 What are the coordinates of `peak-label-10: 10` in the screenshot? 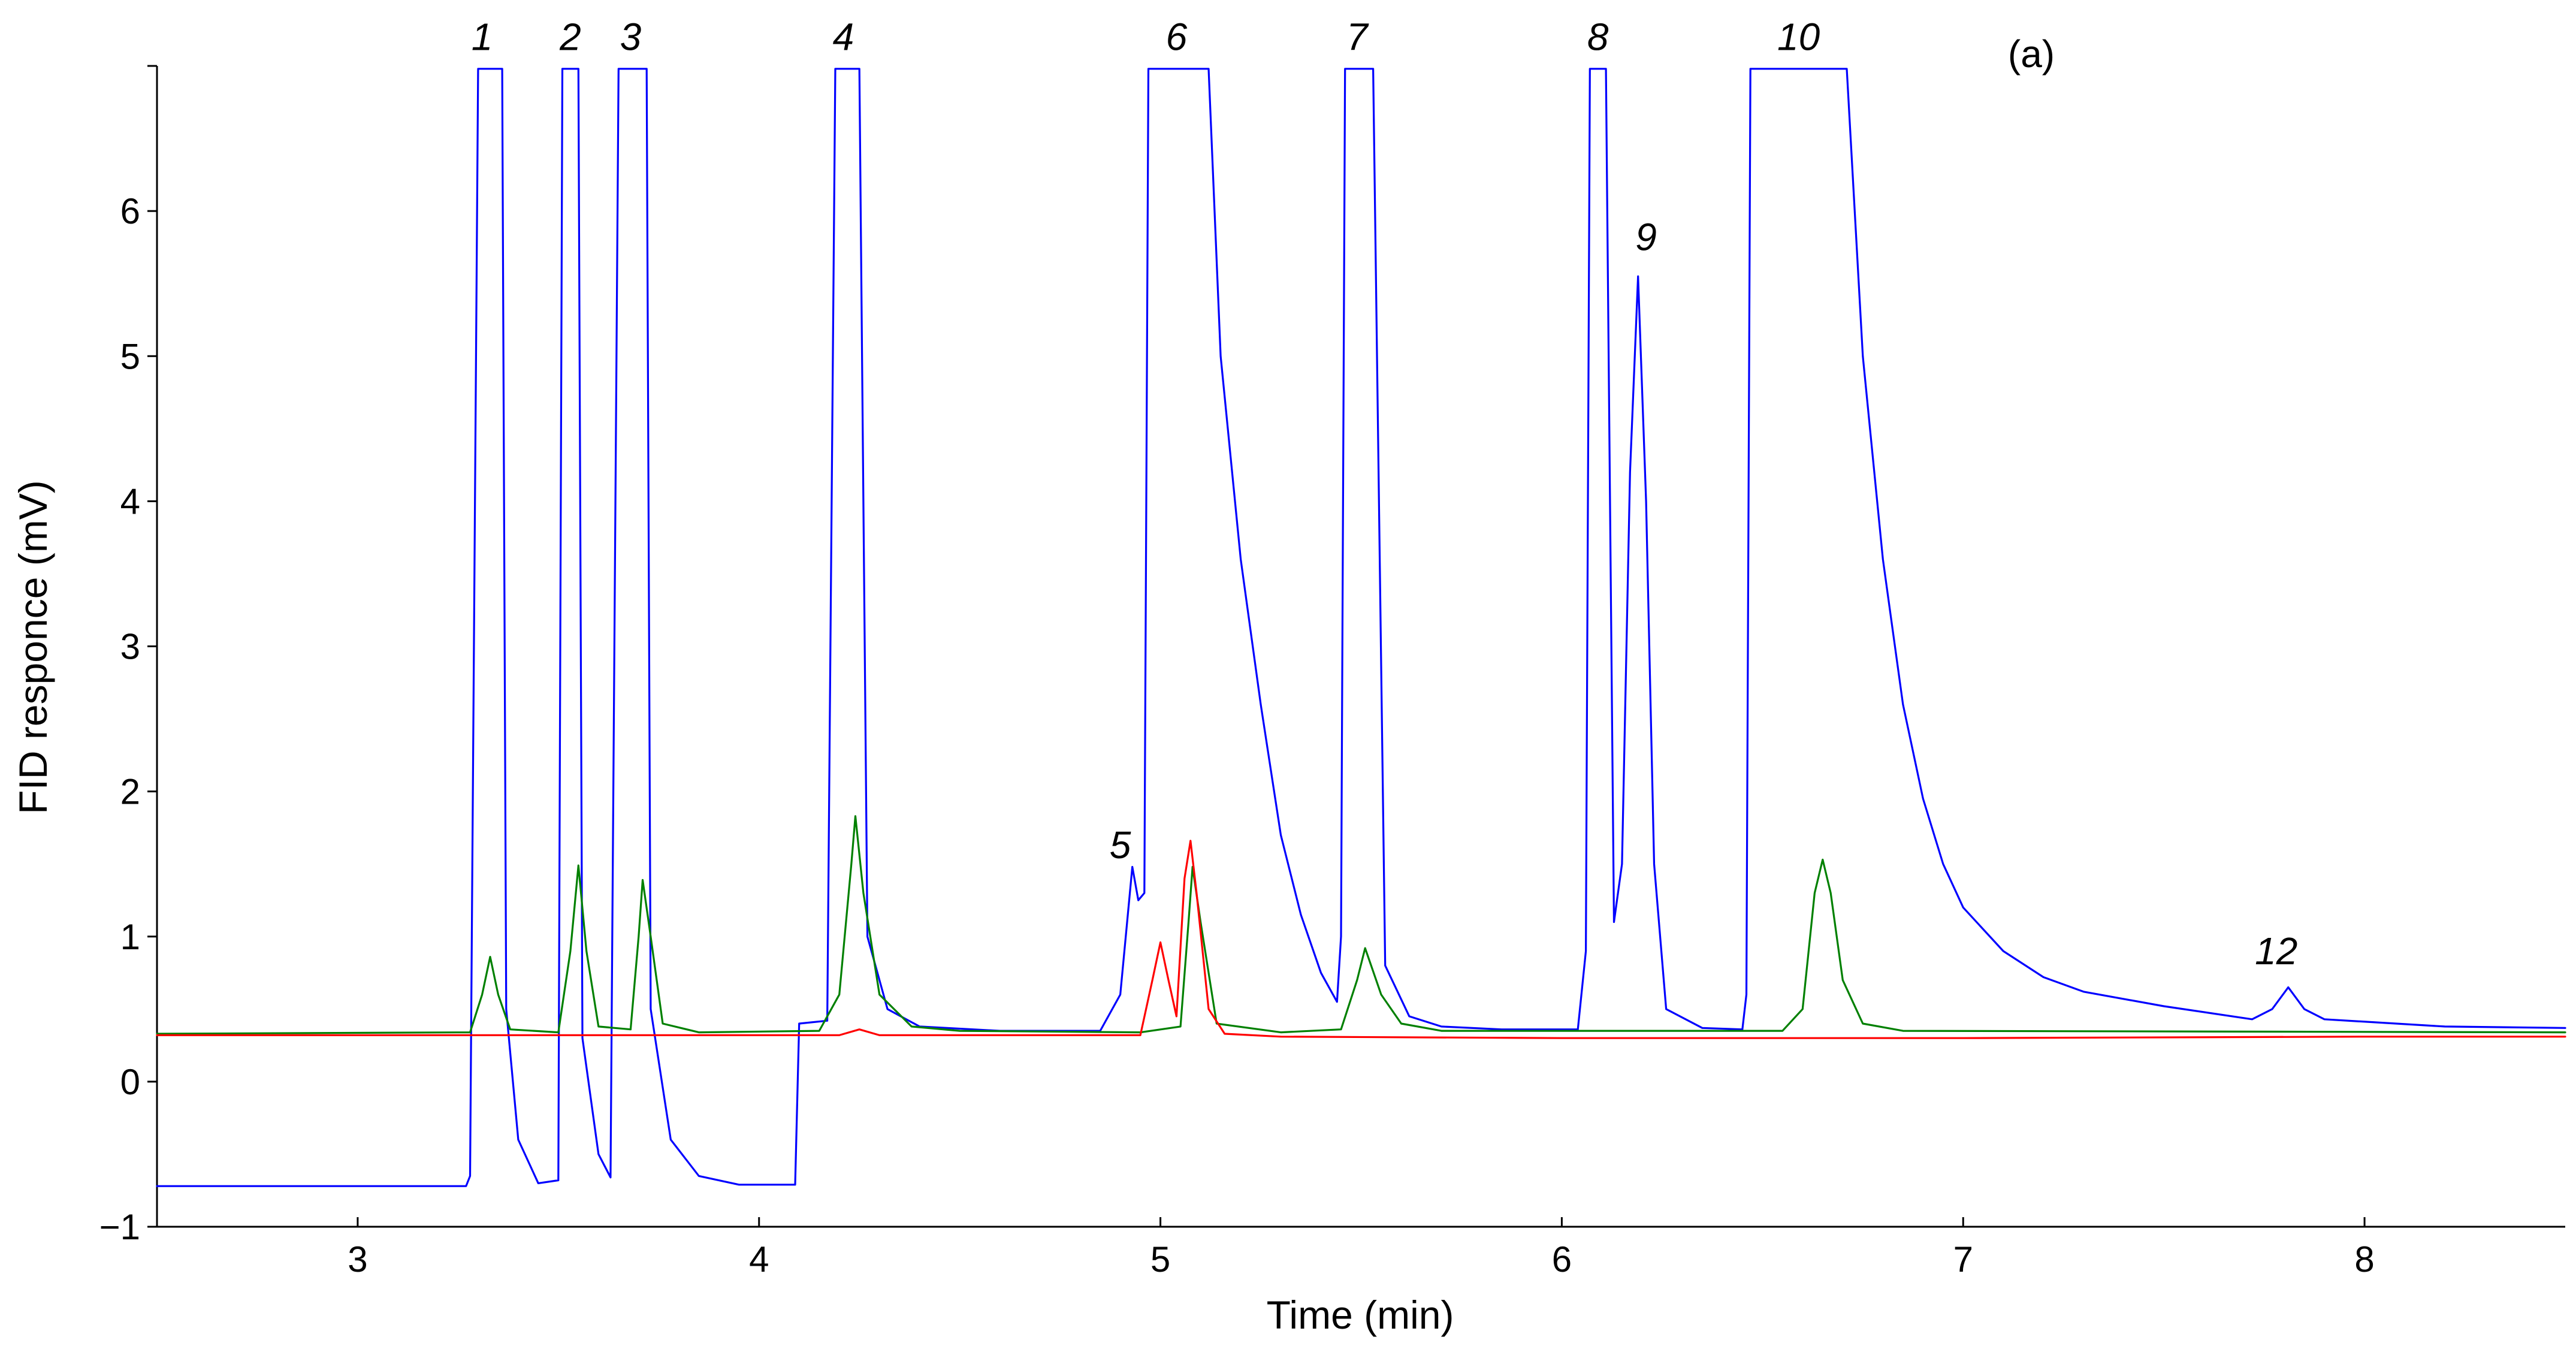 It's located at (1799, 37).